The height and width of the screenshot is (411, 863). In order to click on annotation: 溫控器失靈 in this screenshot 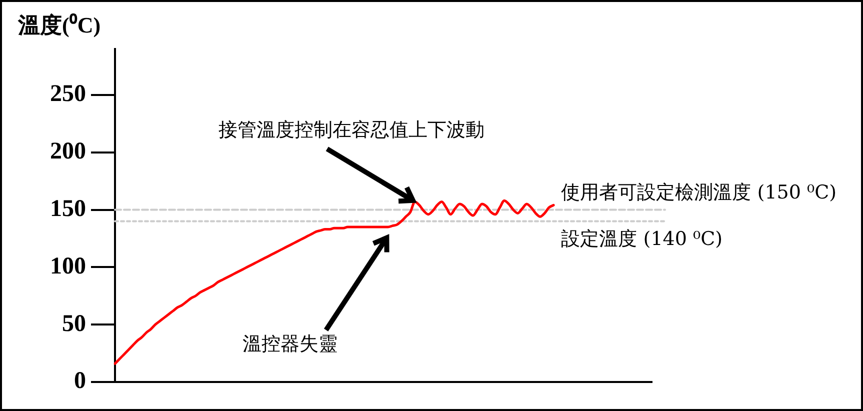, I will do `click(290, 343)`.